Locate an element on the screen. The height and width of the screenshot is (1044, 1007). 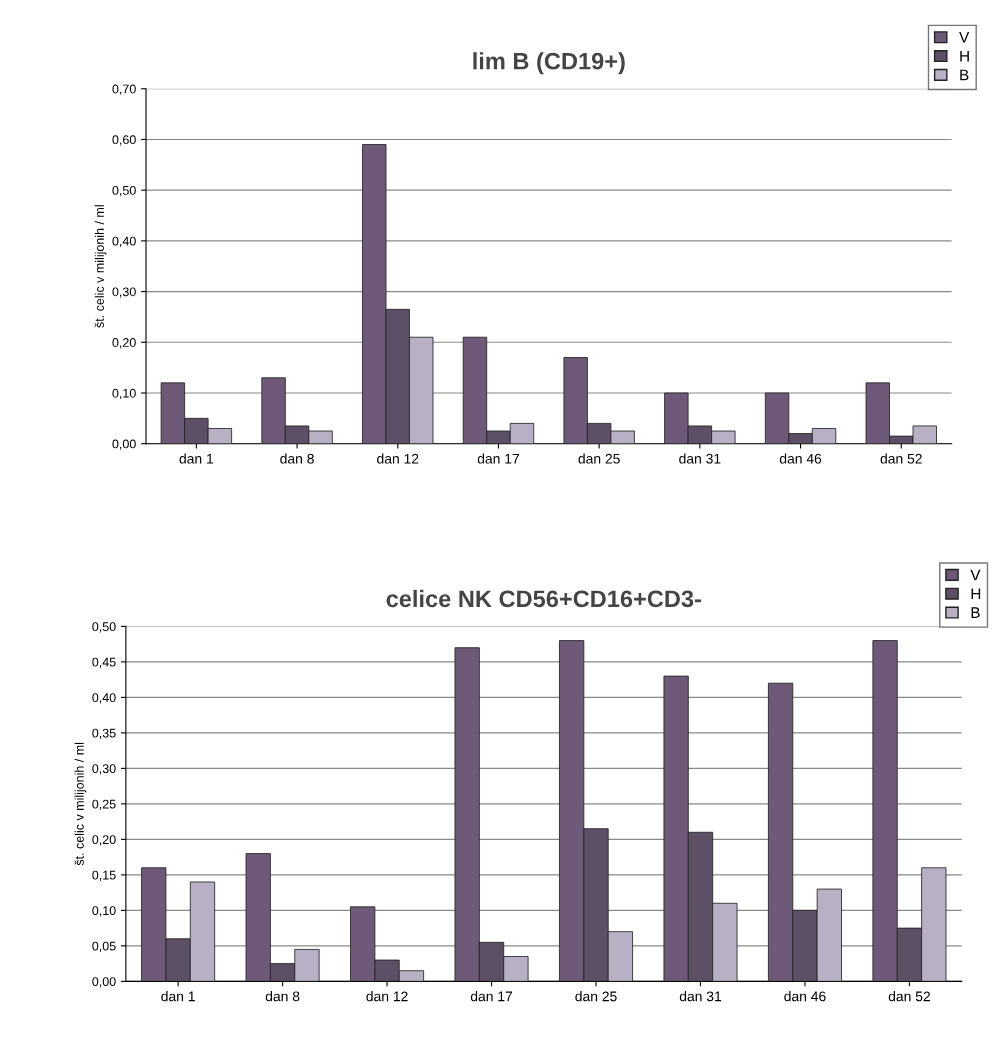
y-tick-label: 0,70 is located at coordinates (124, 89).